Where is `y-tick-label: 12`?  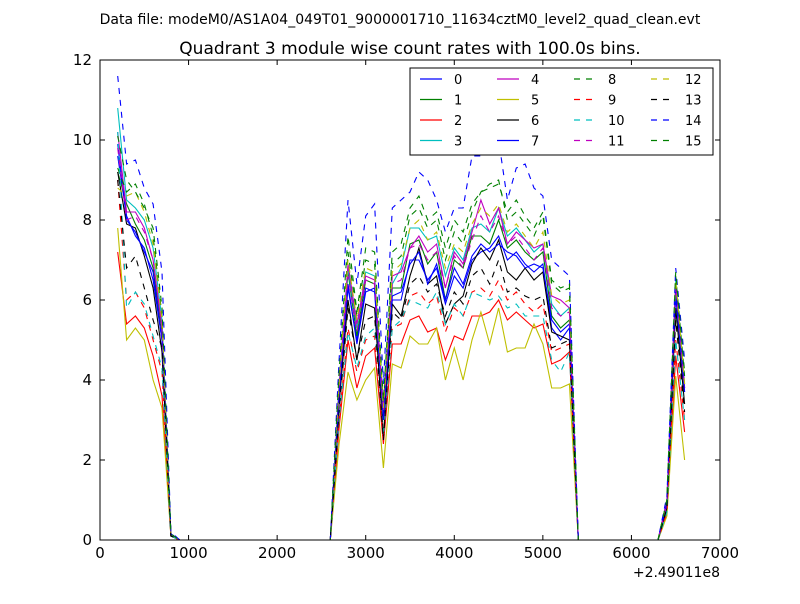
y-tick-label: 12 is located at coordinates (82, 60).